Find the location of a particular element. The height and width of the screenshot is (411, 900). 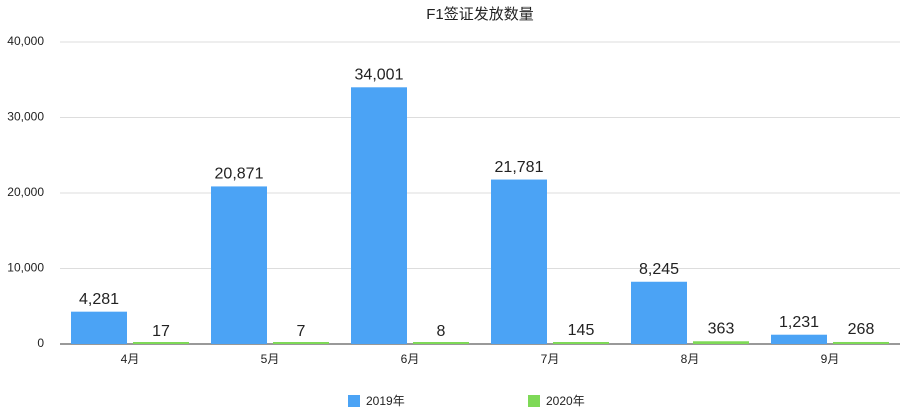

chart-title: F1签证发放数量 is located at coordinates (480, 14).